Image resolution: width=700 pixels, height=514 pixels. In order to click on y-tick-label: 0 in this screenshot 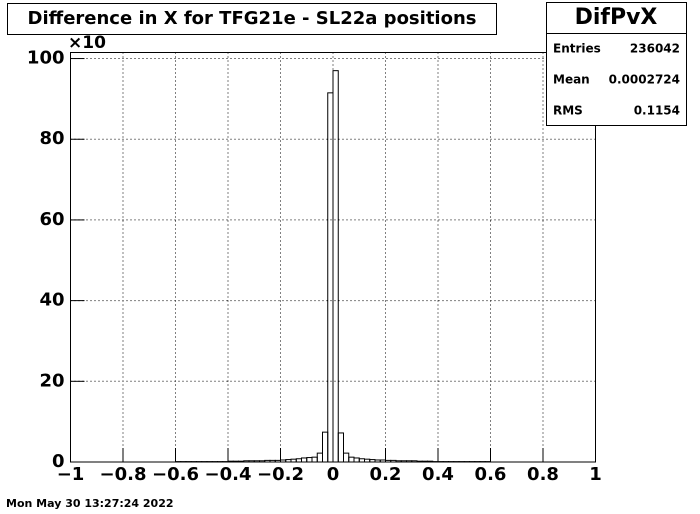, I will do `click(58, 461)`.